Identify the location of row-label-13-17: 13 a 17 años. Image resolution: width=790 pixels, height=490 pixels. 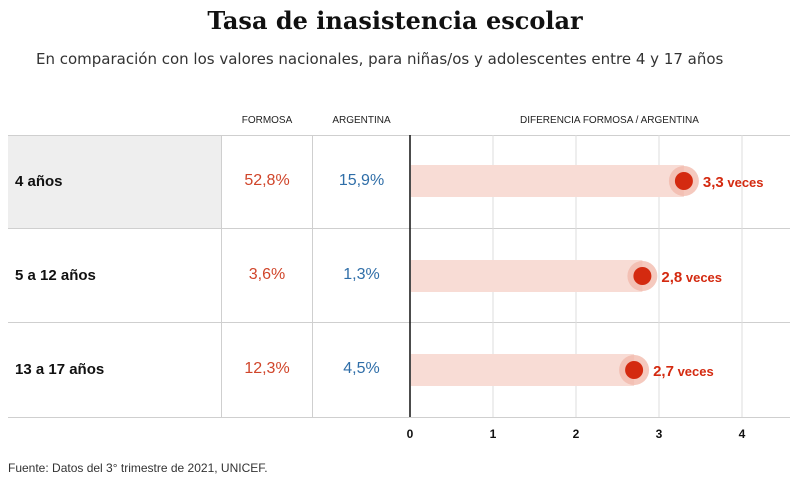
(60, 369).